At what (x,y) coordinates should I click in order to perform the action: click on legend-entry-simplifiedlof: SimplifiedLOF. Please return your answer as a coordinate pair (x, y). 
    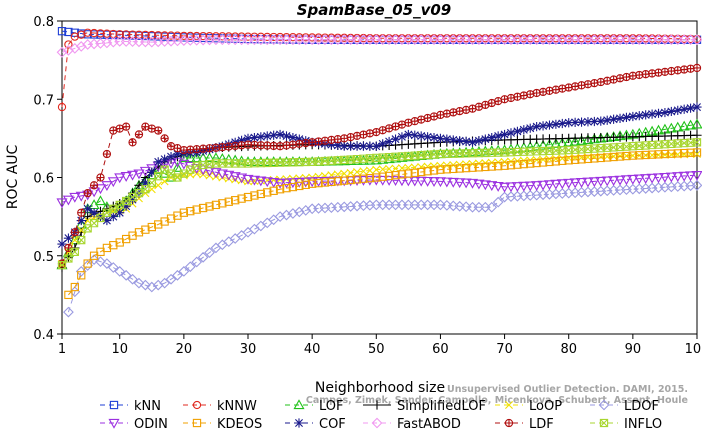
    Looking at the image, I should click on (424, 406).